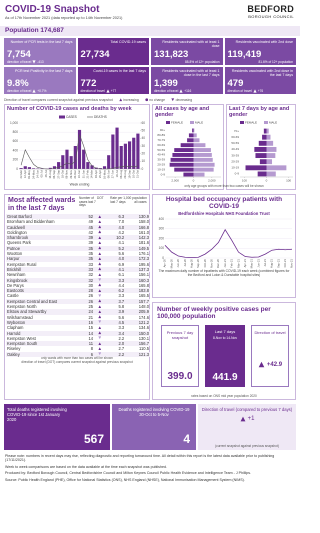 Image resolution: width=320 pixels, height=533 pixels. I want to click on ward-rate-7d: 6.1, so click(121, 275).